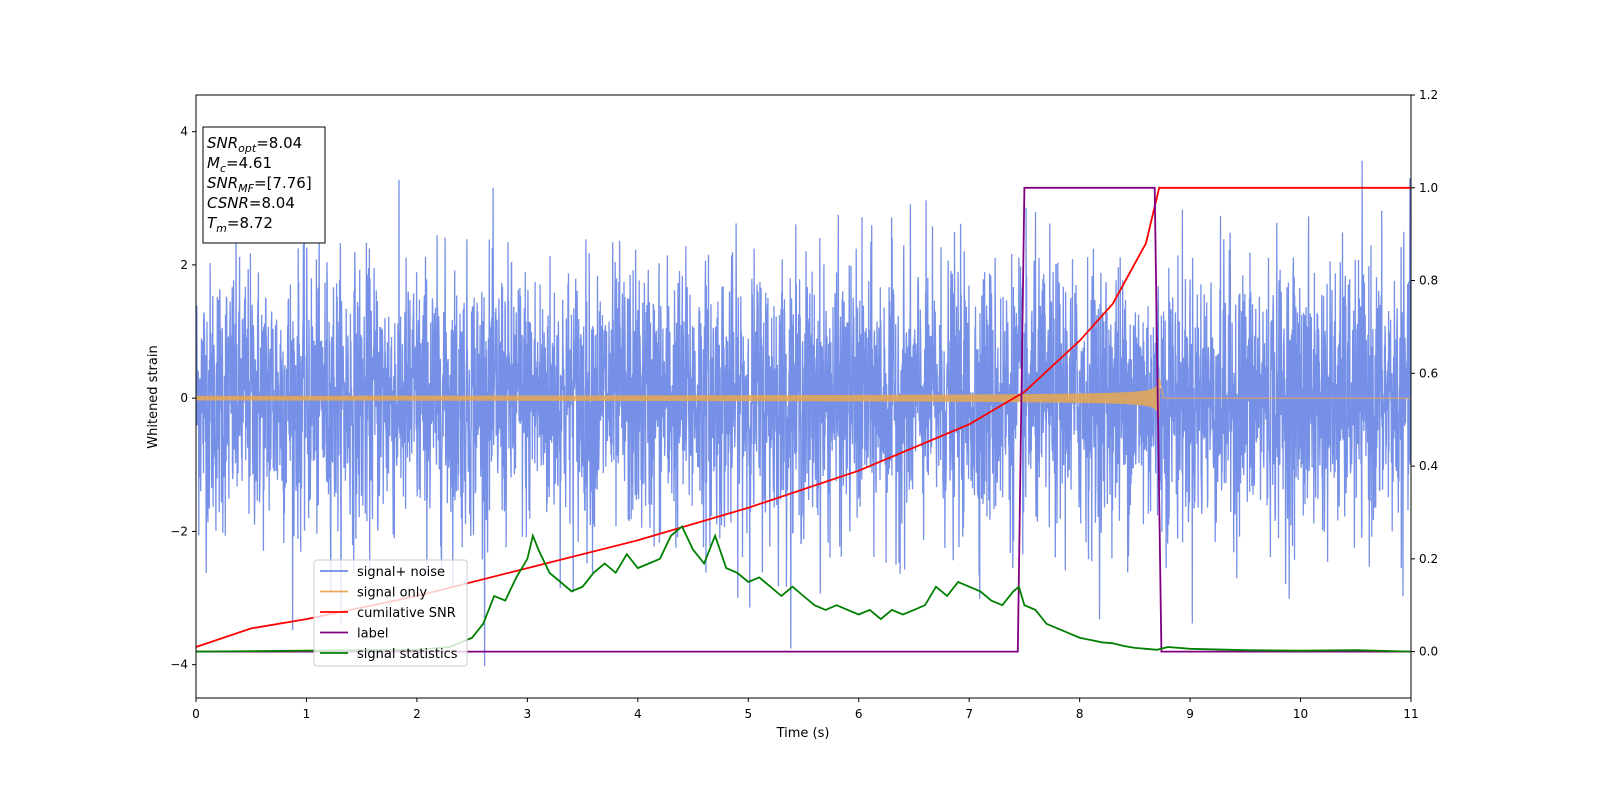 The width and height of the screenshot is (1600, 804). Describe the element at coordinates (184, 398) in the screenshot. I see `y-tick-label-left: 0` at that location.